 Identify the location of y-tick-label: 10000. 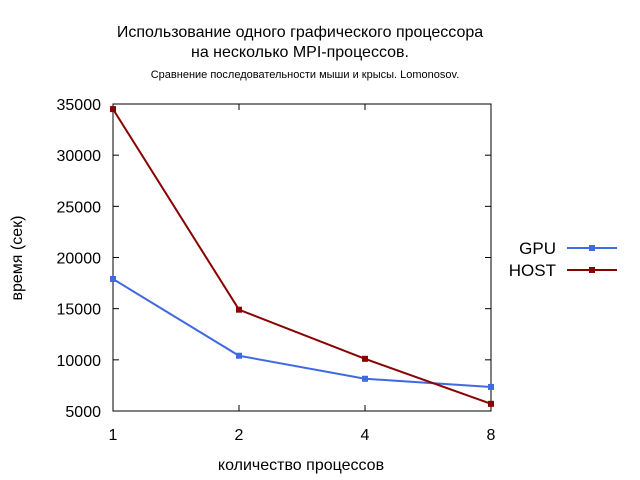
(79, 361).